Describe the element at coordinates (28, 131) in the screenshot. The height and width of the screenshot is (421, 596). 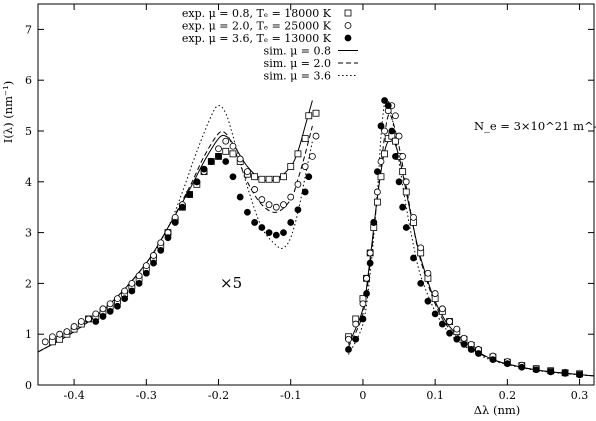
I see `y-tick-label: 5` at that location.